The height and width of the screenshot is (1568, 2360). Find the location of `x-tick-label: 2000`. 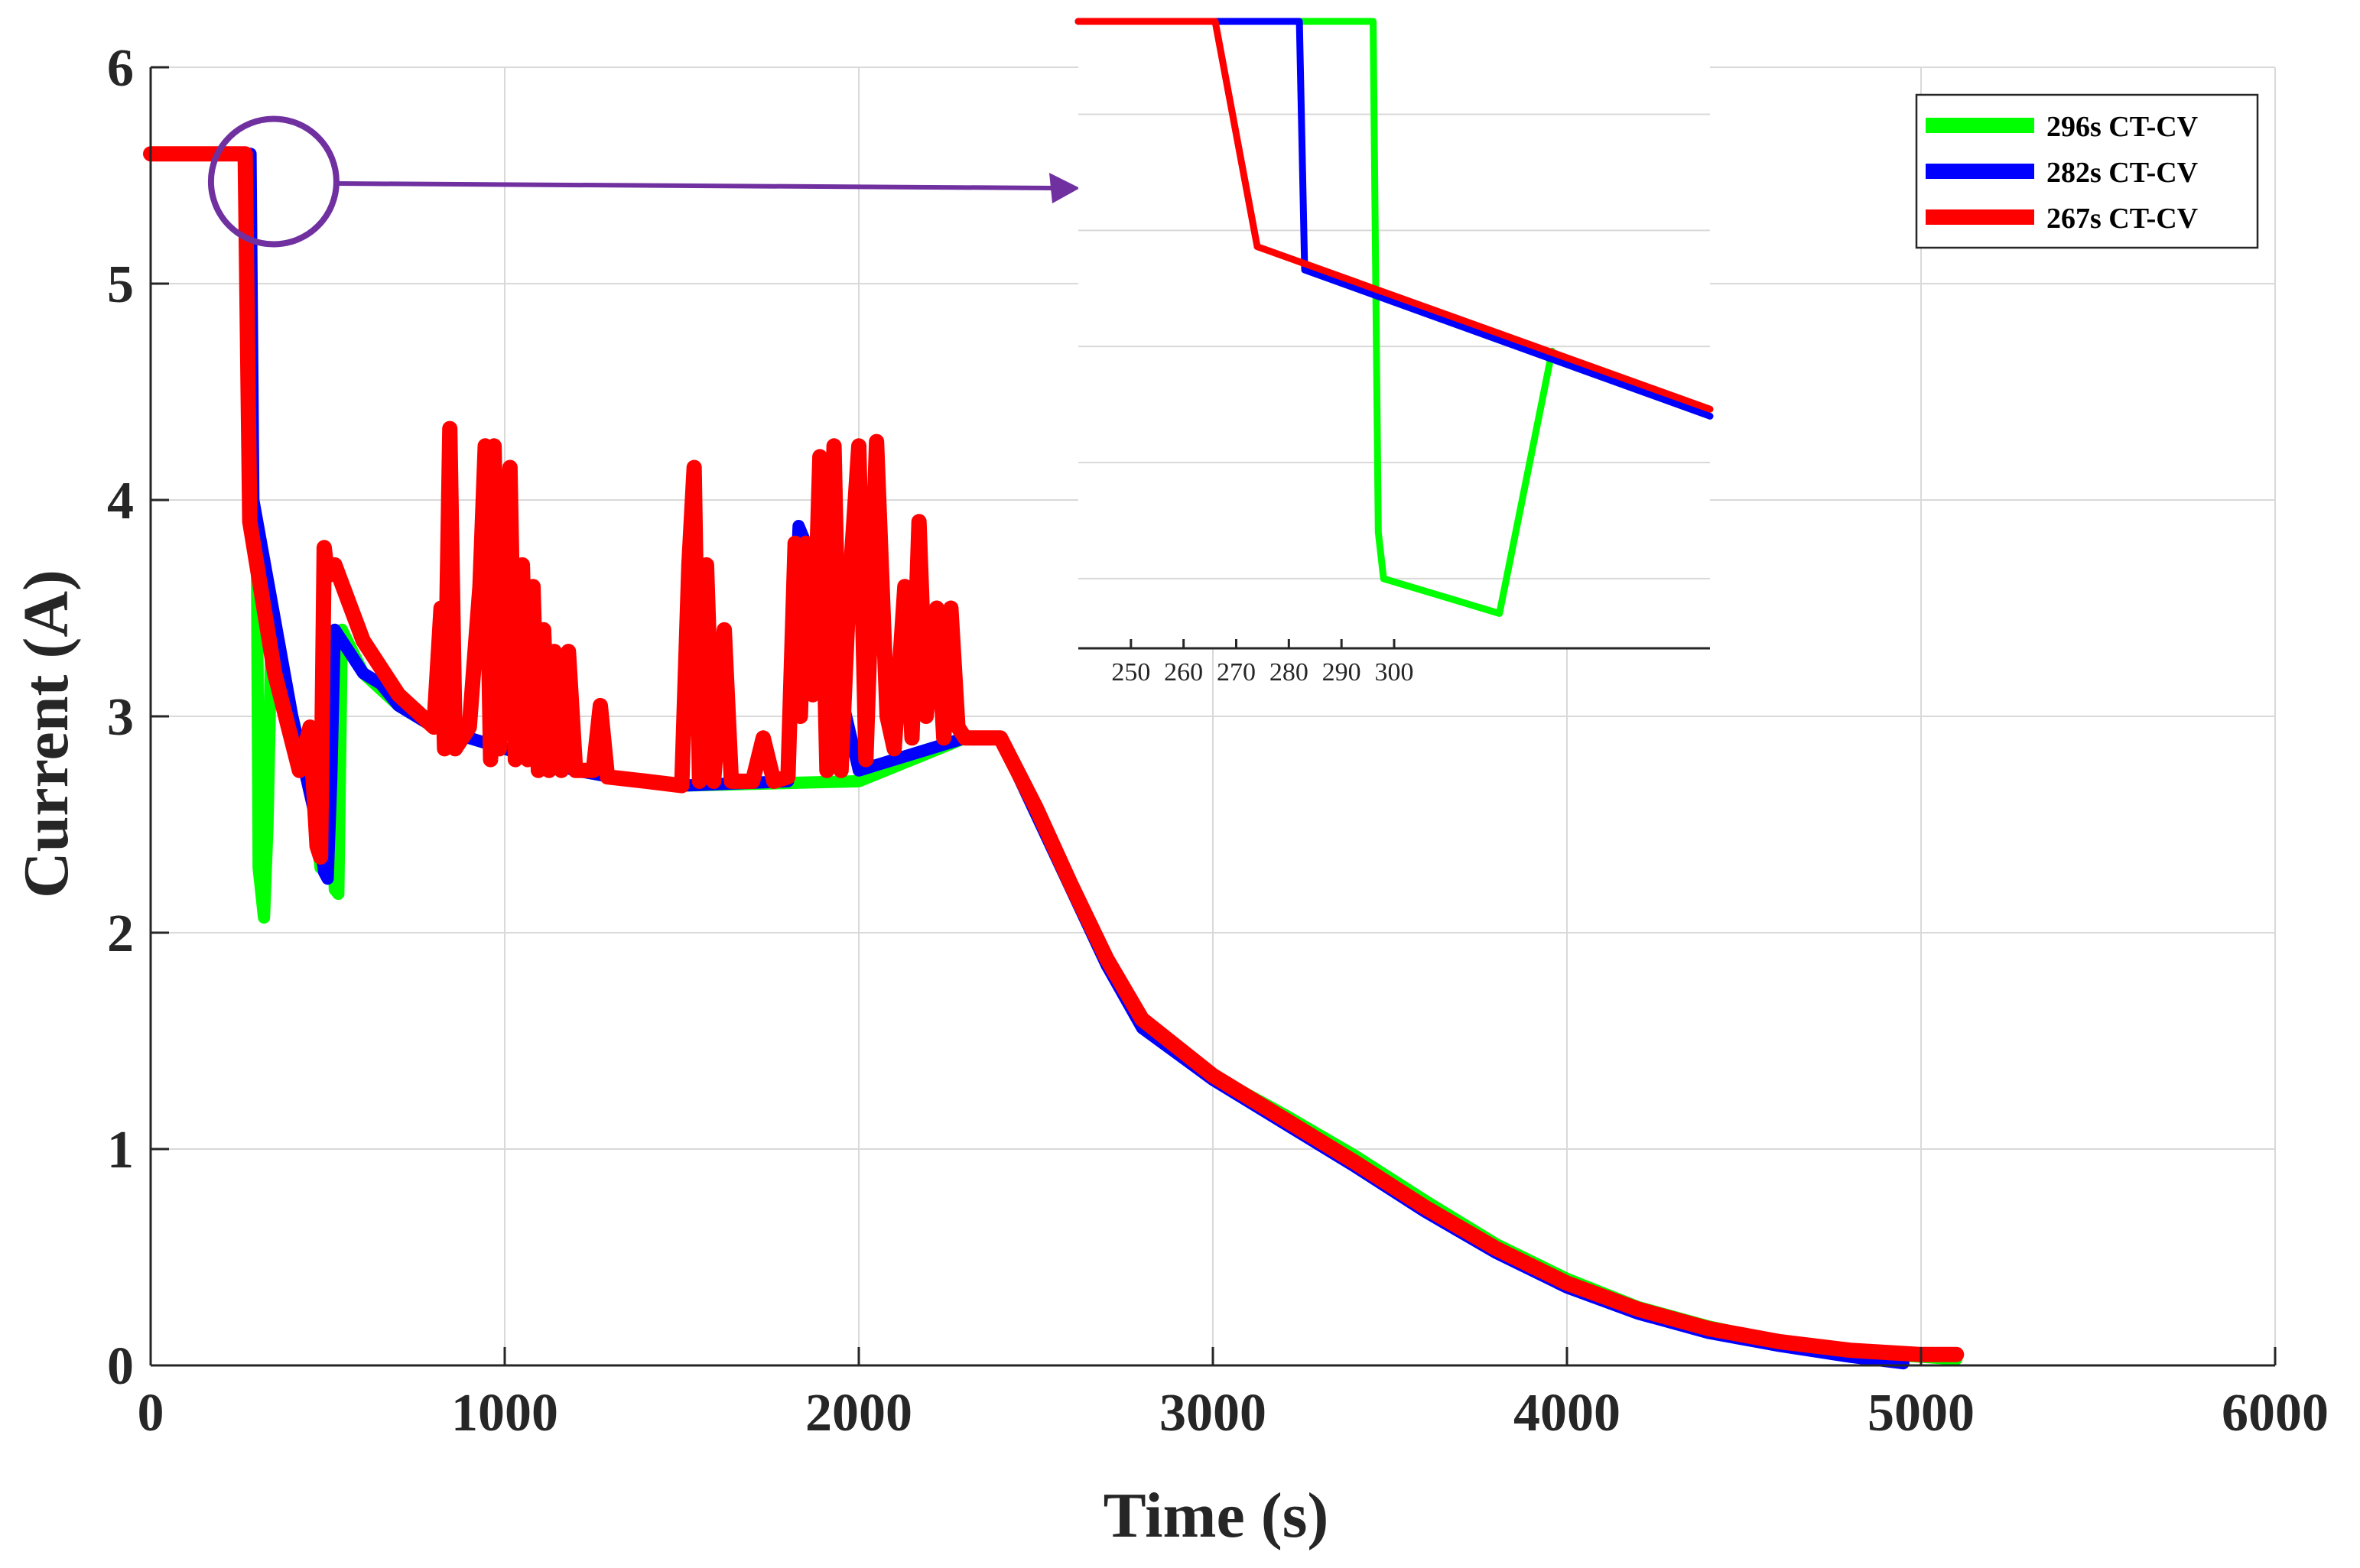

x-tick-label: 2000 is located at coordinates (858, 1413).